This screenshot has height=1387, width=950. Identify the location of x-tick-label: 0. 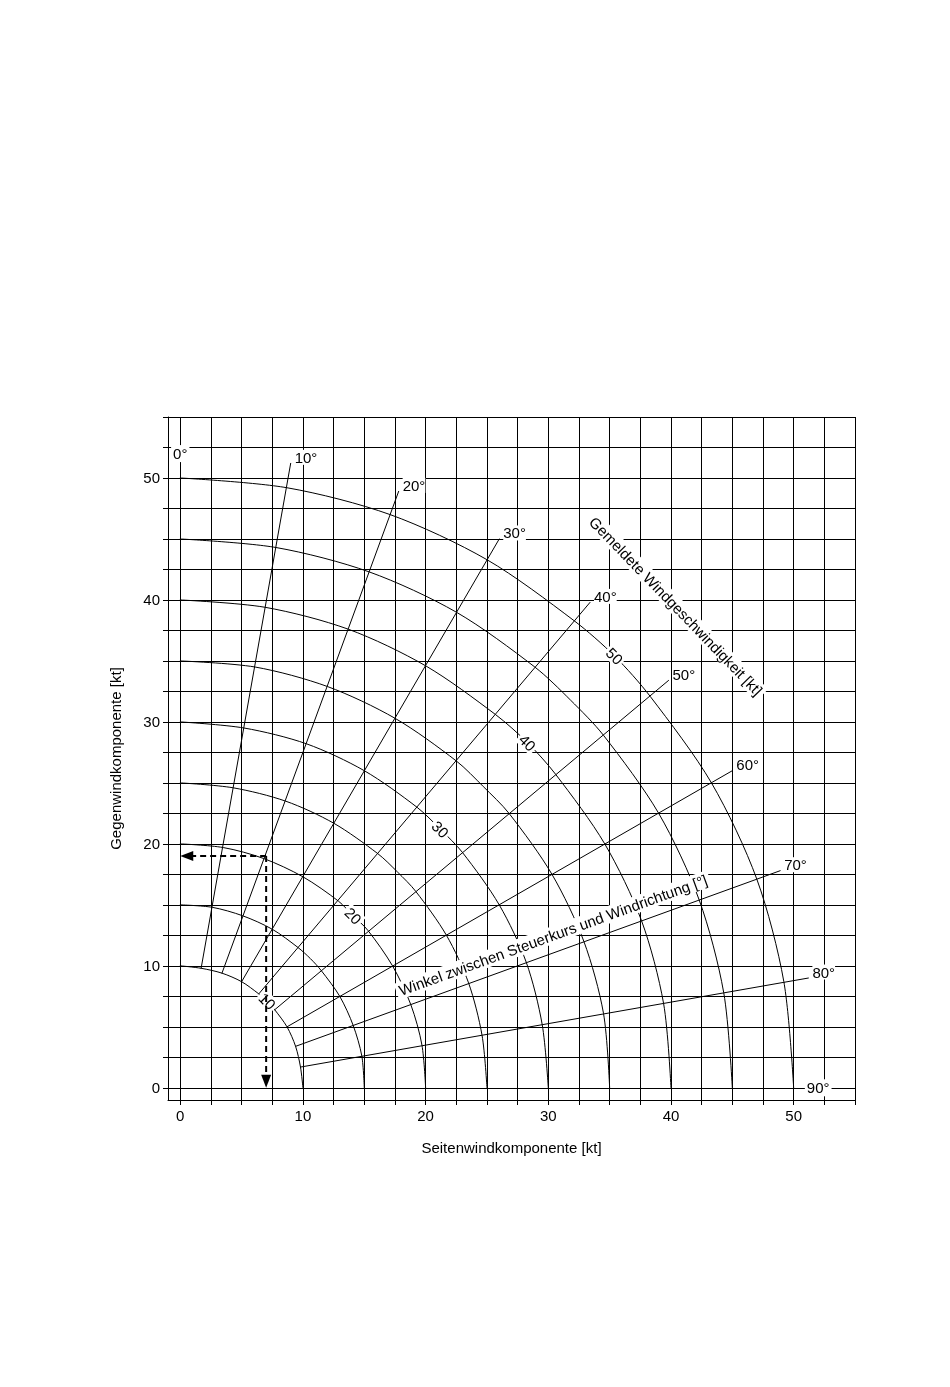
(180, 1115).